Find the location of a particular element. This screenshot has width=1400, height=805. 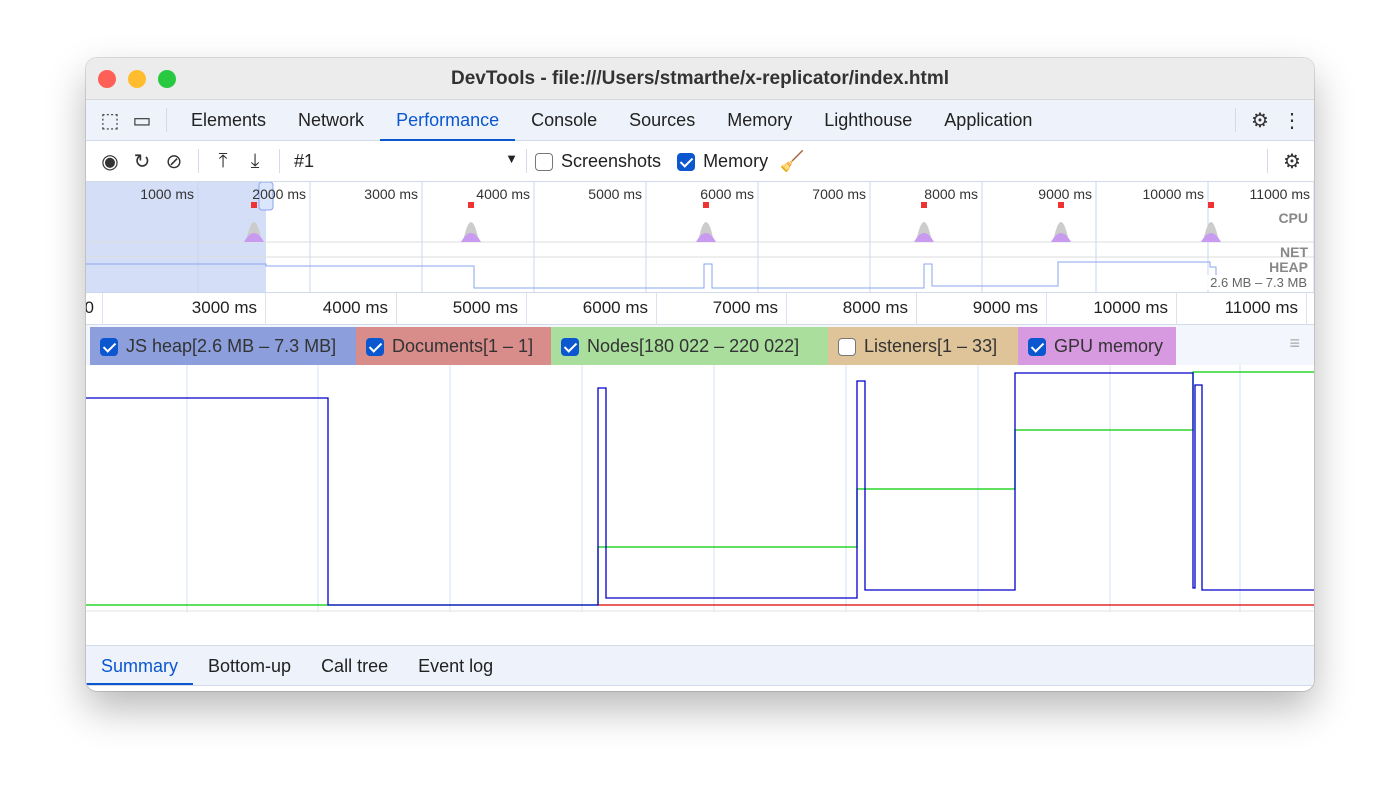

ruler-tick-label: 9000 ms is located at coordinates (1005, 307).